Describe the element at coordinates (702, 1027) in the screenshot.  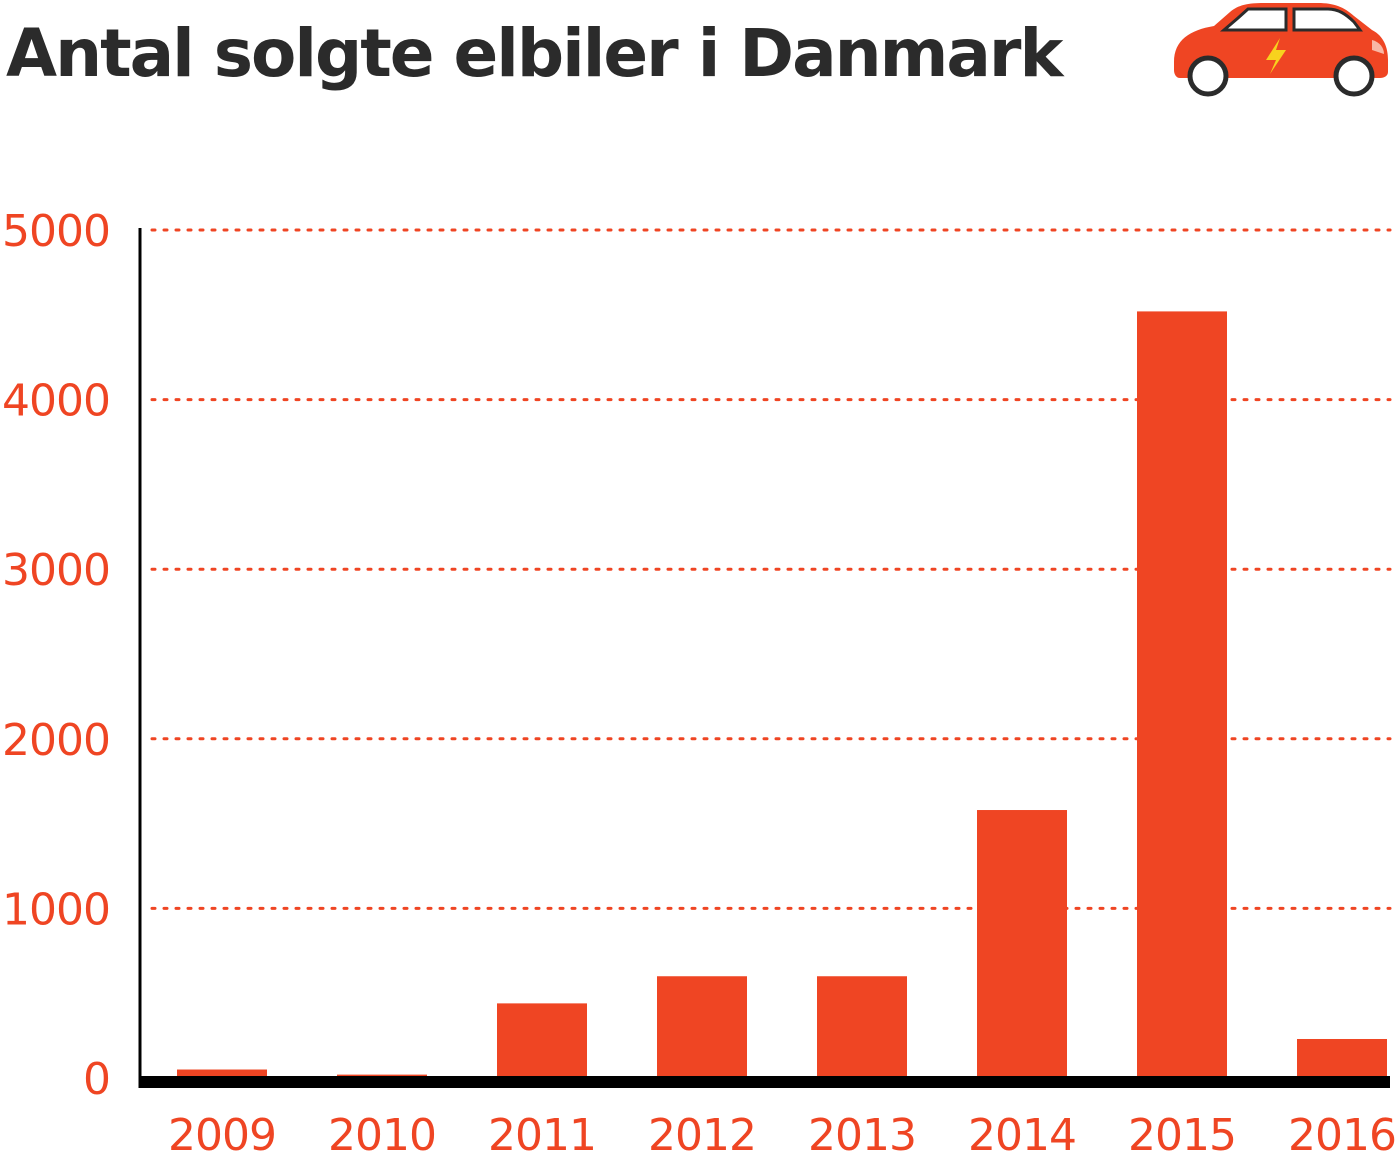
I see `bar-2012` at that location.